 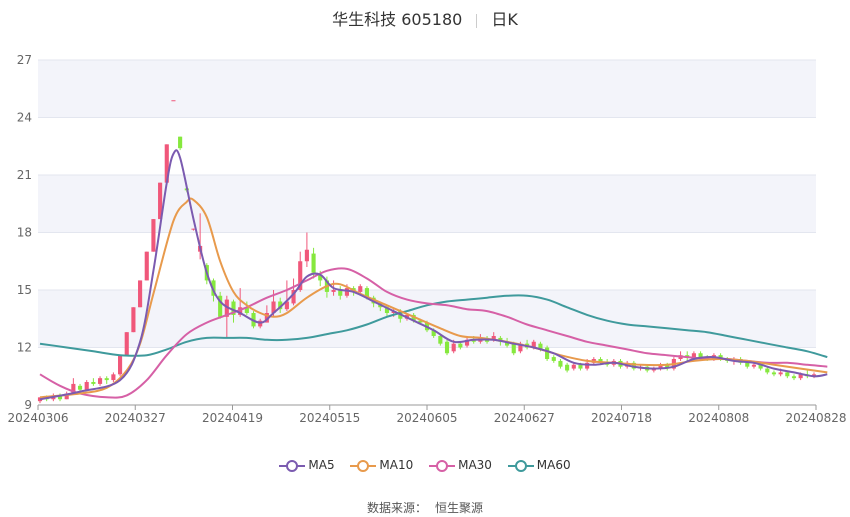 What do you see at coordinates (524, 418) in the screenshot?
I see `x-tick-label: 20240627` at bounding box center [524, 418].